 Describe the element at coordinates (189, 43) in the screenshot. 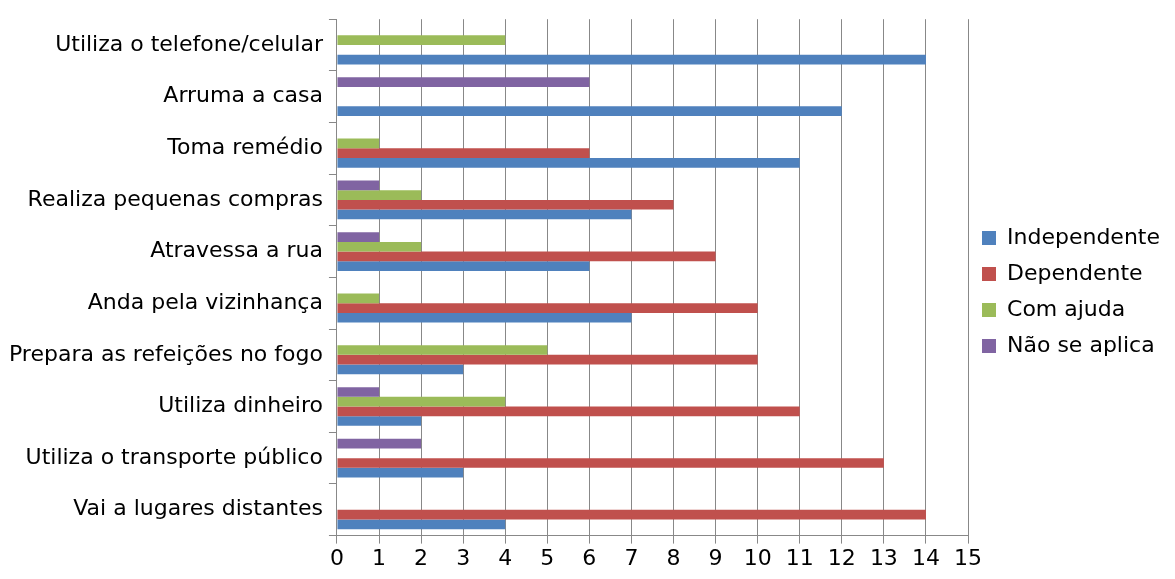

I see `y-tick-label: Utiliza o telefone/celular` at that location.